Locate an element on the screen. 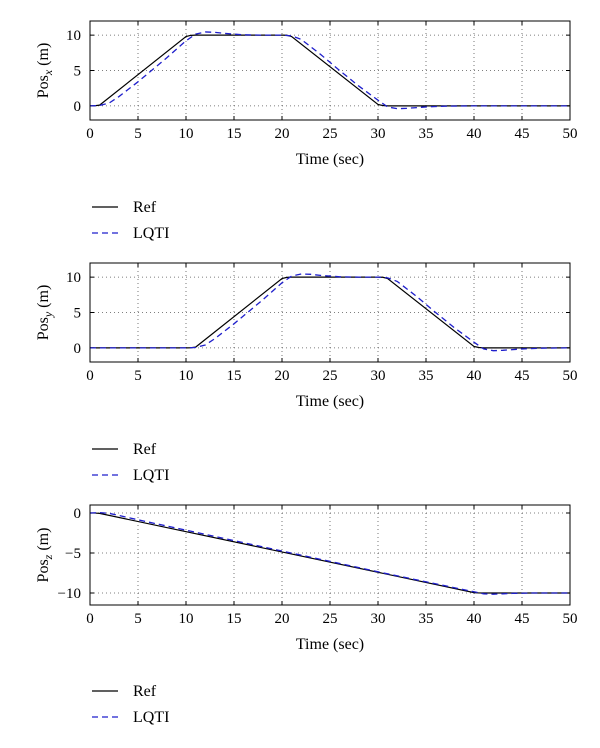 The width and height of the screenshot is (600, 748). series-line-ref is located at coordinates (329, 70).